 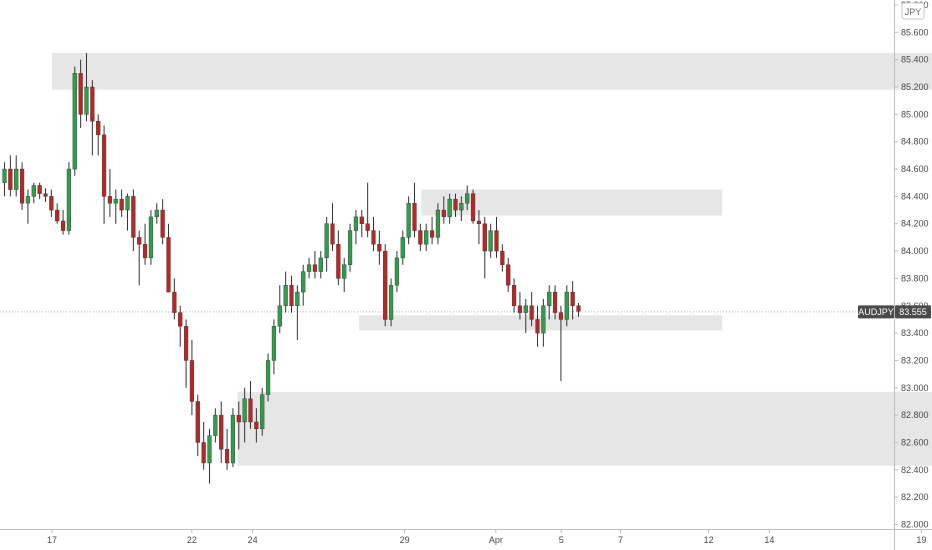 I want to click on price-badges: AUDJPY 83.555, so click(x=894, y=312).